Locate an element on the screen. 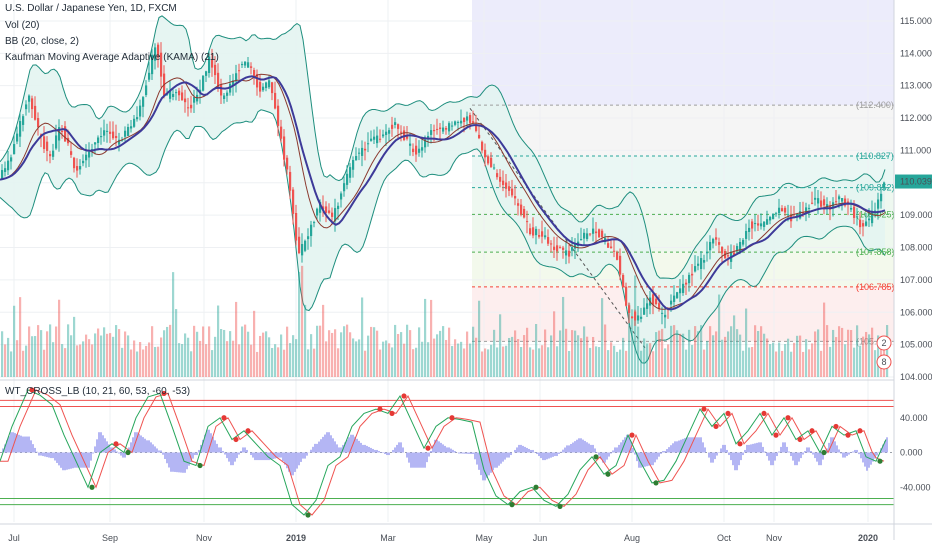 The width and height of the screenshot is (932, 550). price-axis-background is located at coordinates (913, 275).